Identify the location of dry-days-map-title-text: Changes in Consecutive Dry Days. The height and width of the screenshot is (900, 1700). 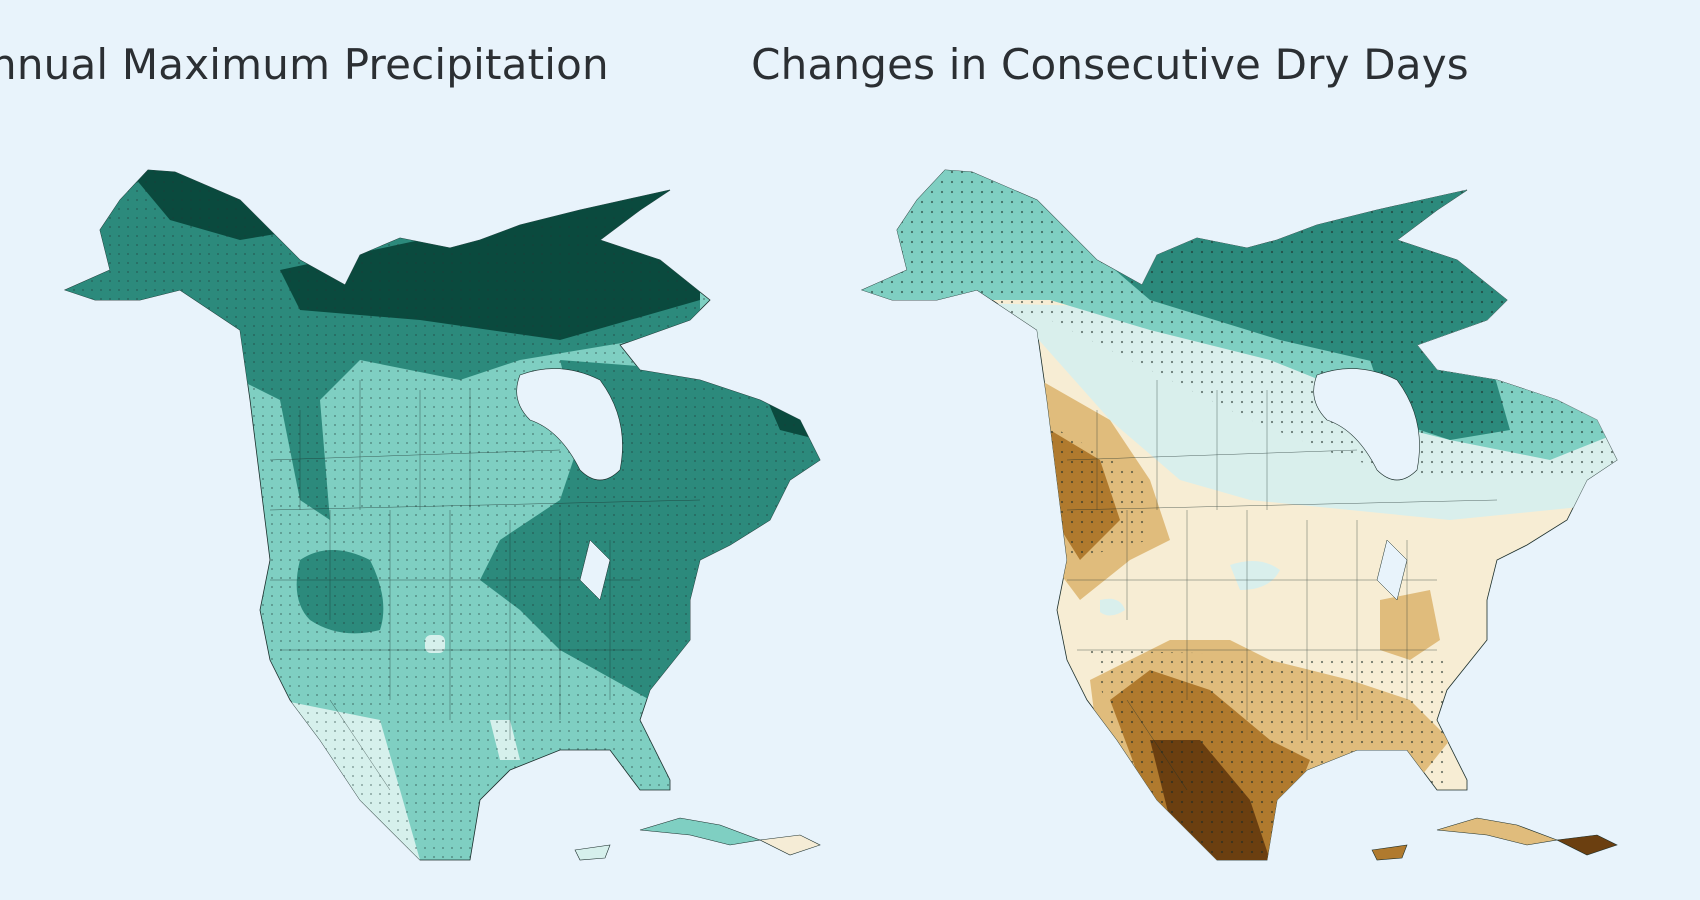
(1110, 64).